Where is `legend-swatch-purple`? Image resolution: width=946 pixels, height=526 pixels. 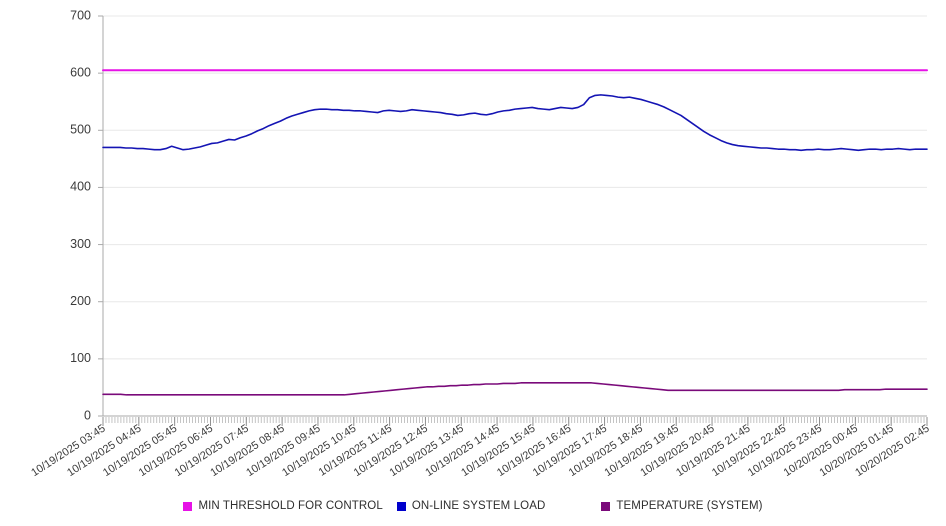 legend-swatch-purple is located at coordinates (606, 506).